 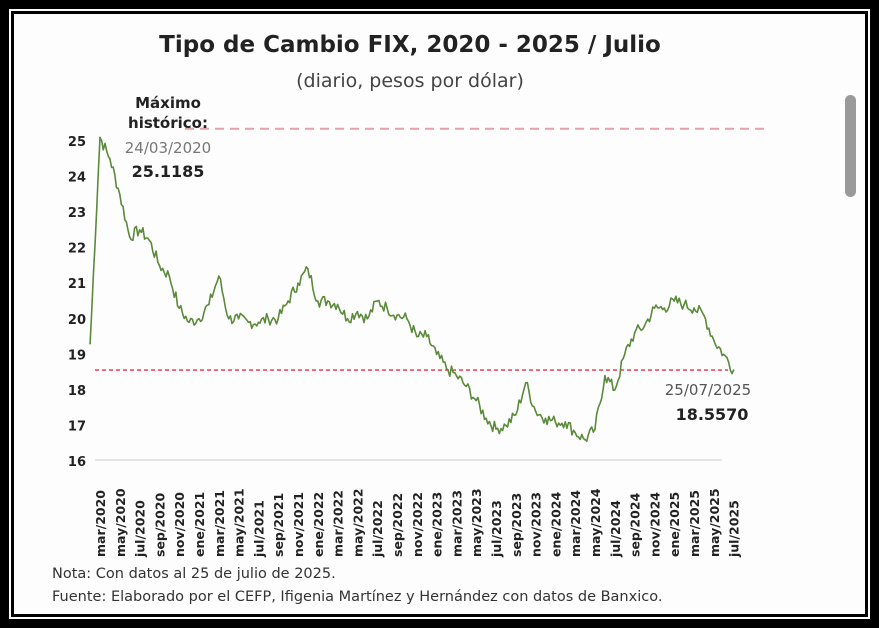 I want to click on x-tick-label: mar/2020, so click(x=100, y=523).